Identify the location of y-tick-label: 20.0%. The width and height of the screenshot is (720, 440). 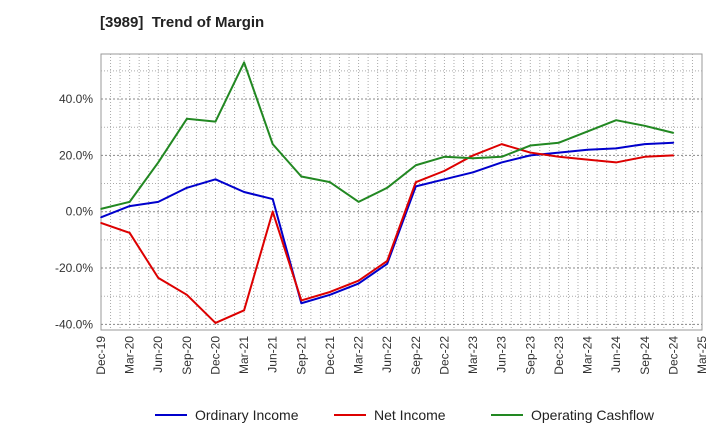
(76, 155).